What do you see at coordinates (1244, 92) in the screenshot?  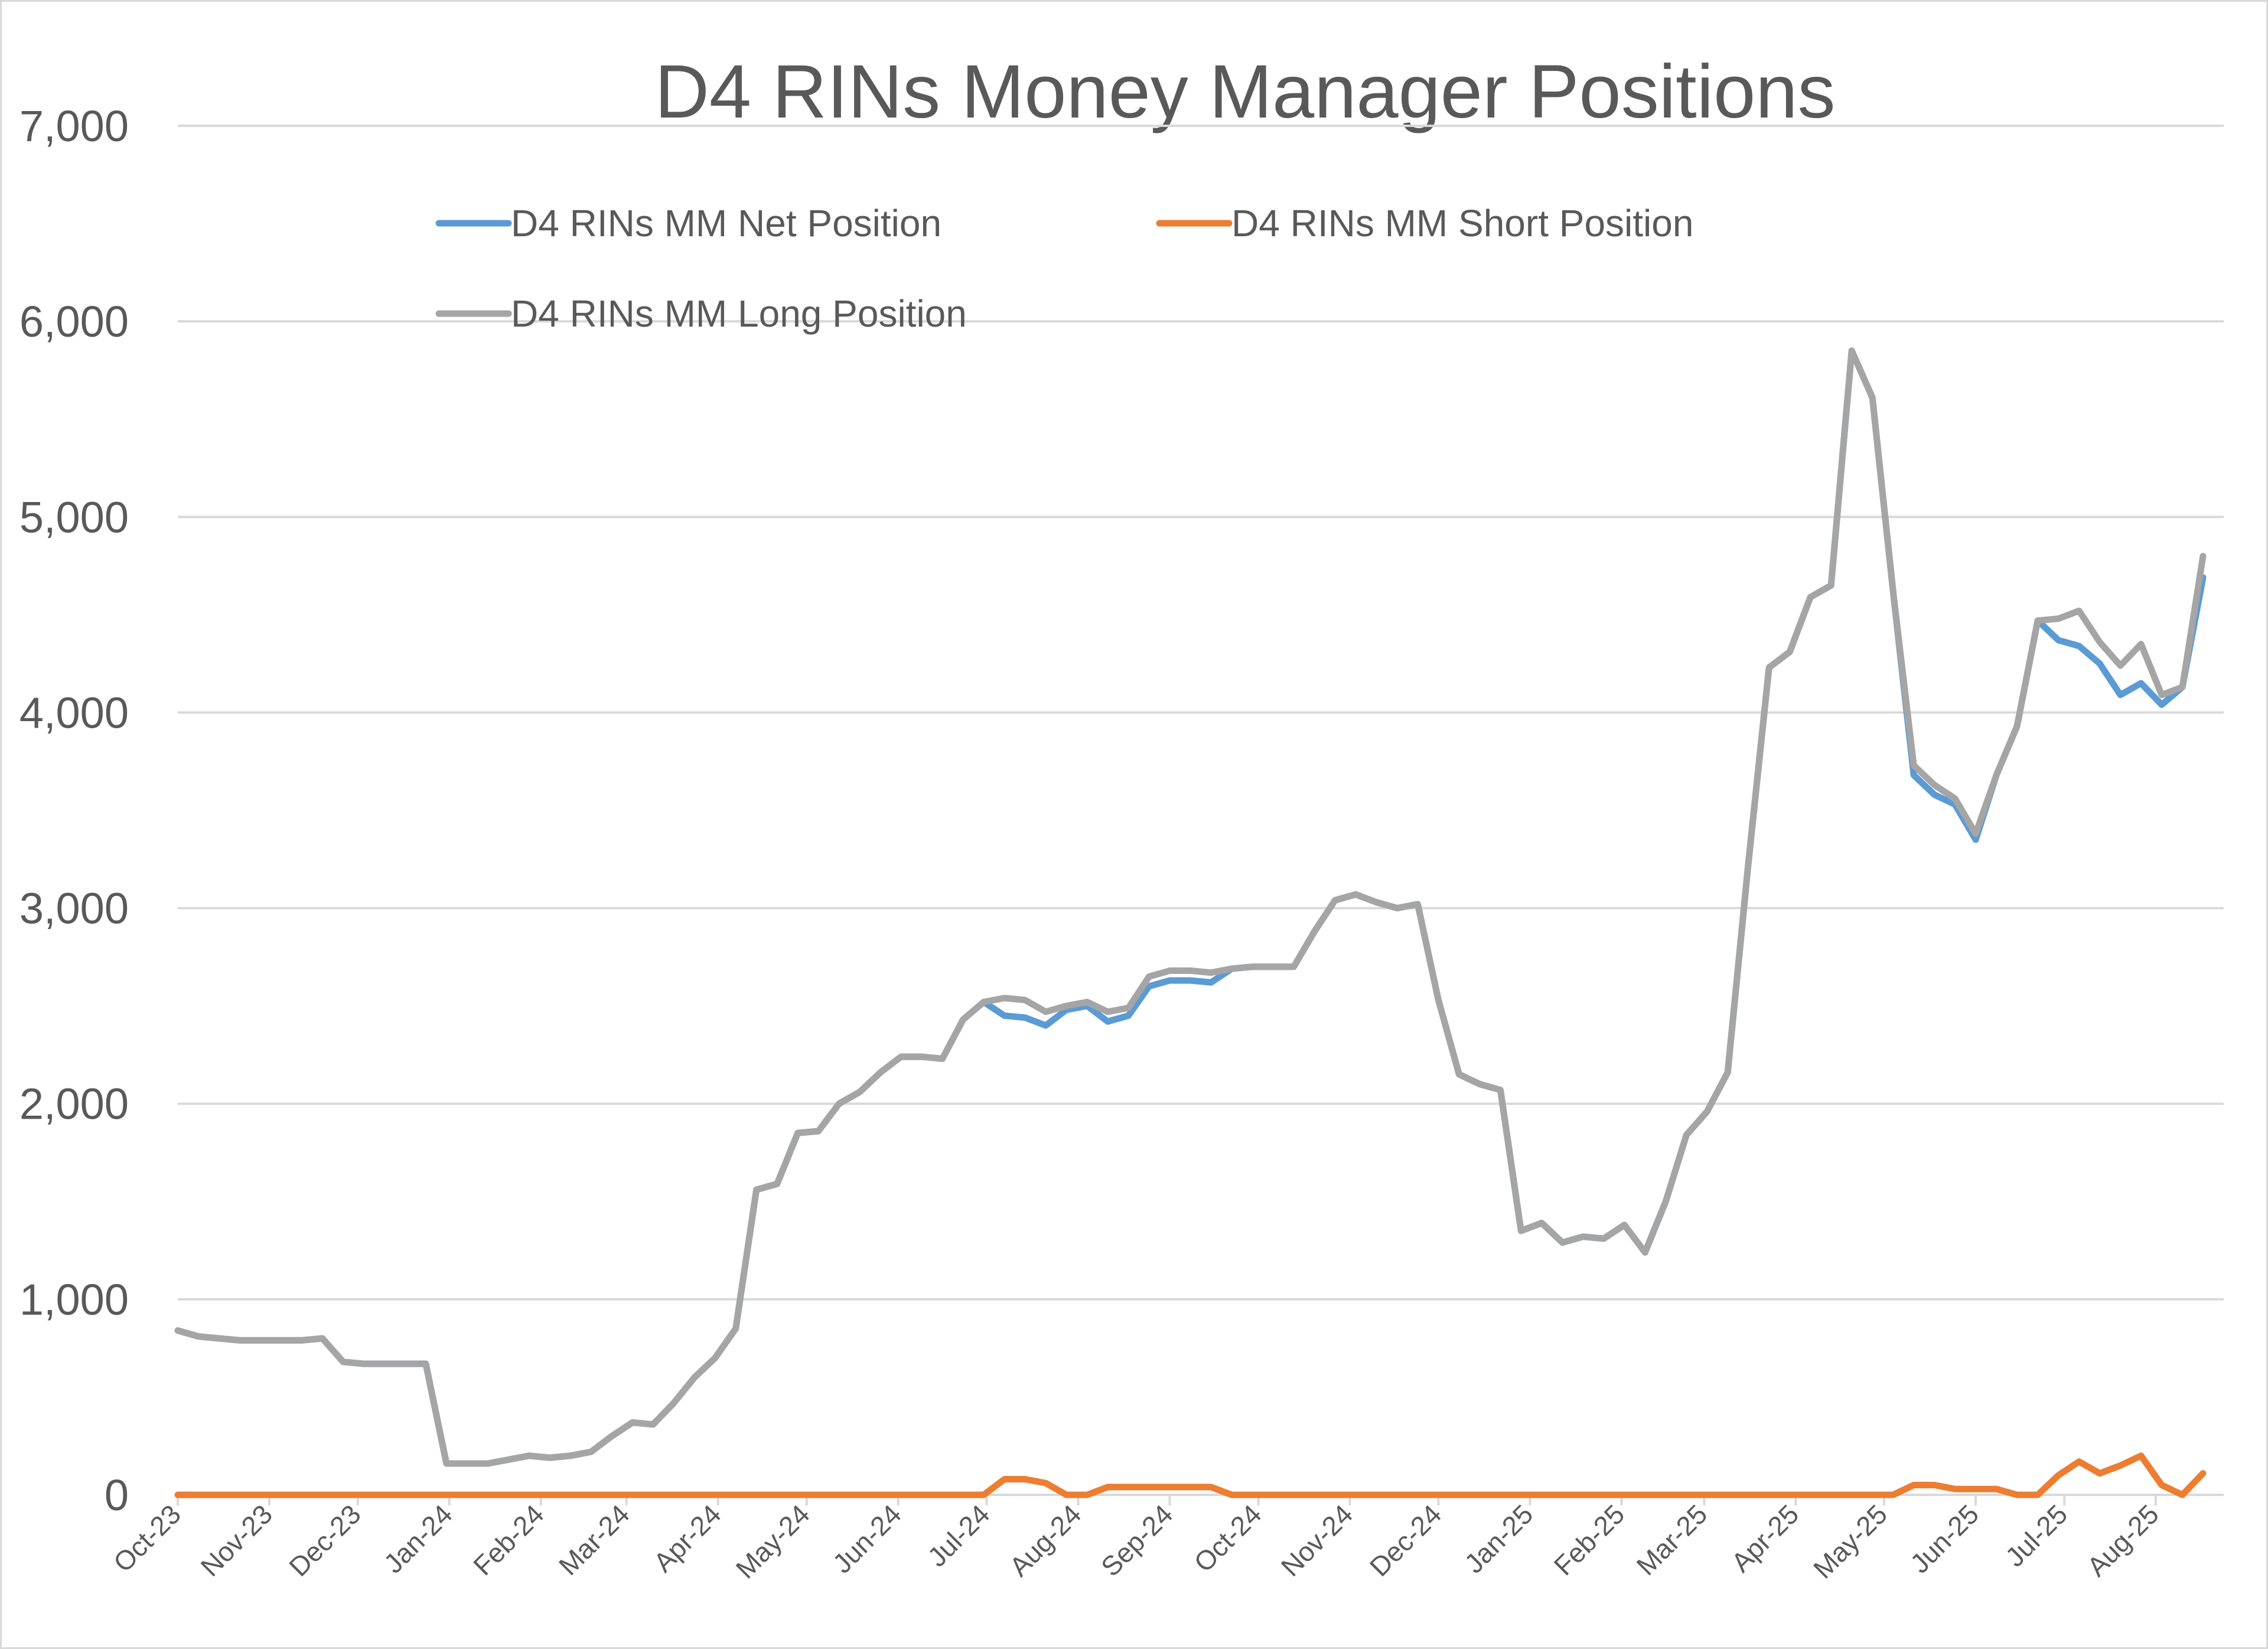 I see `chart-title: D4 RINs Money Manager Positions` at bounding box center [1244, 92].